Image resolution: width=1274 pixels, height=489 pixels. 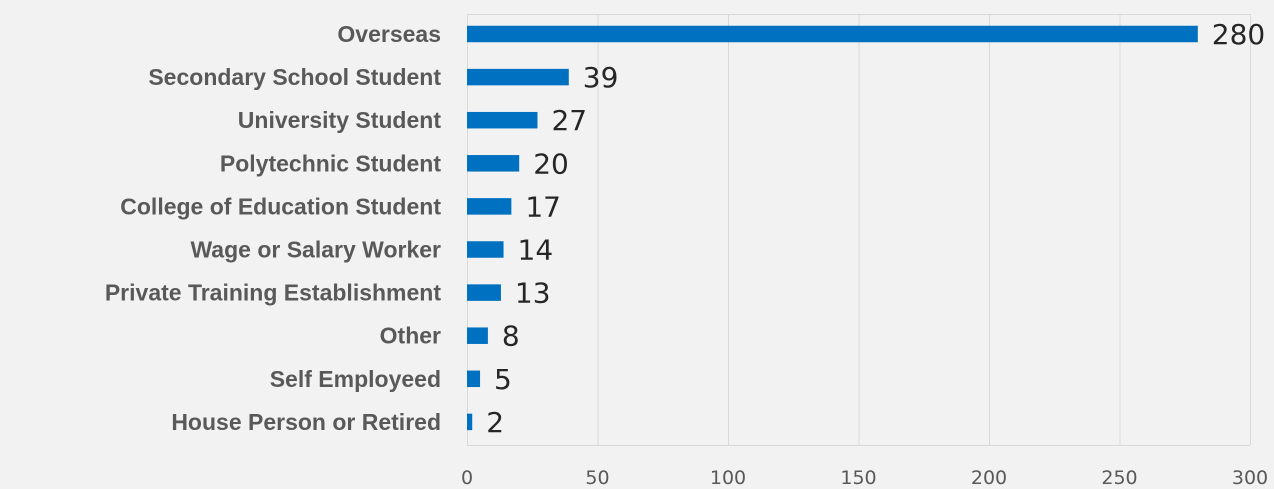 What do you see at coordinates (533, 293) in the screenshot?
I see `value-label: 13` at bounding box center [533, 293].